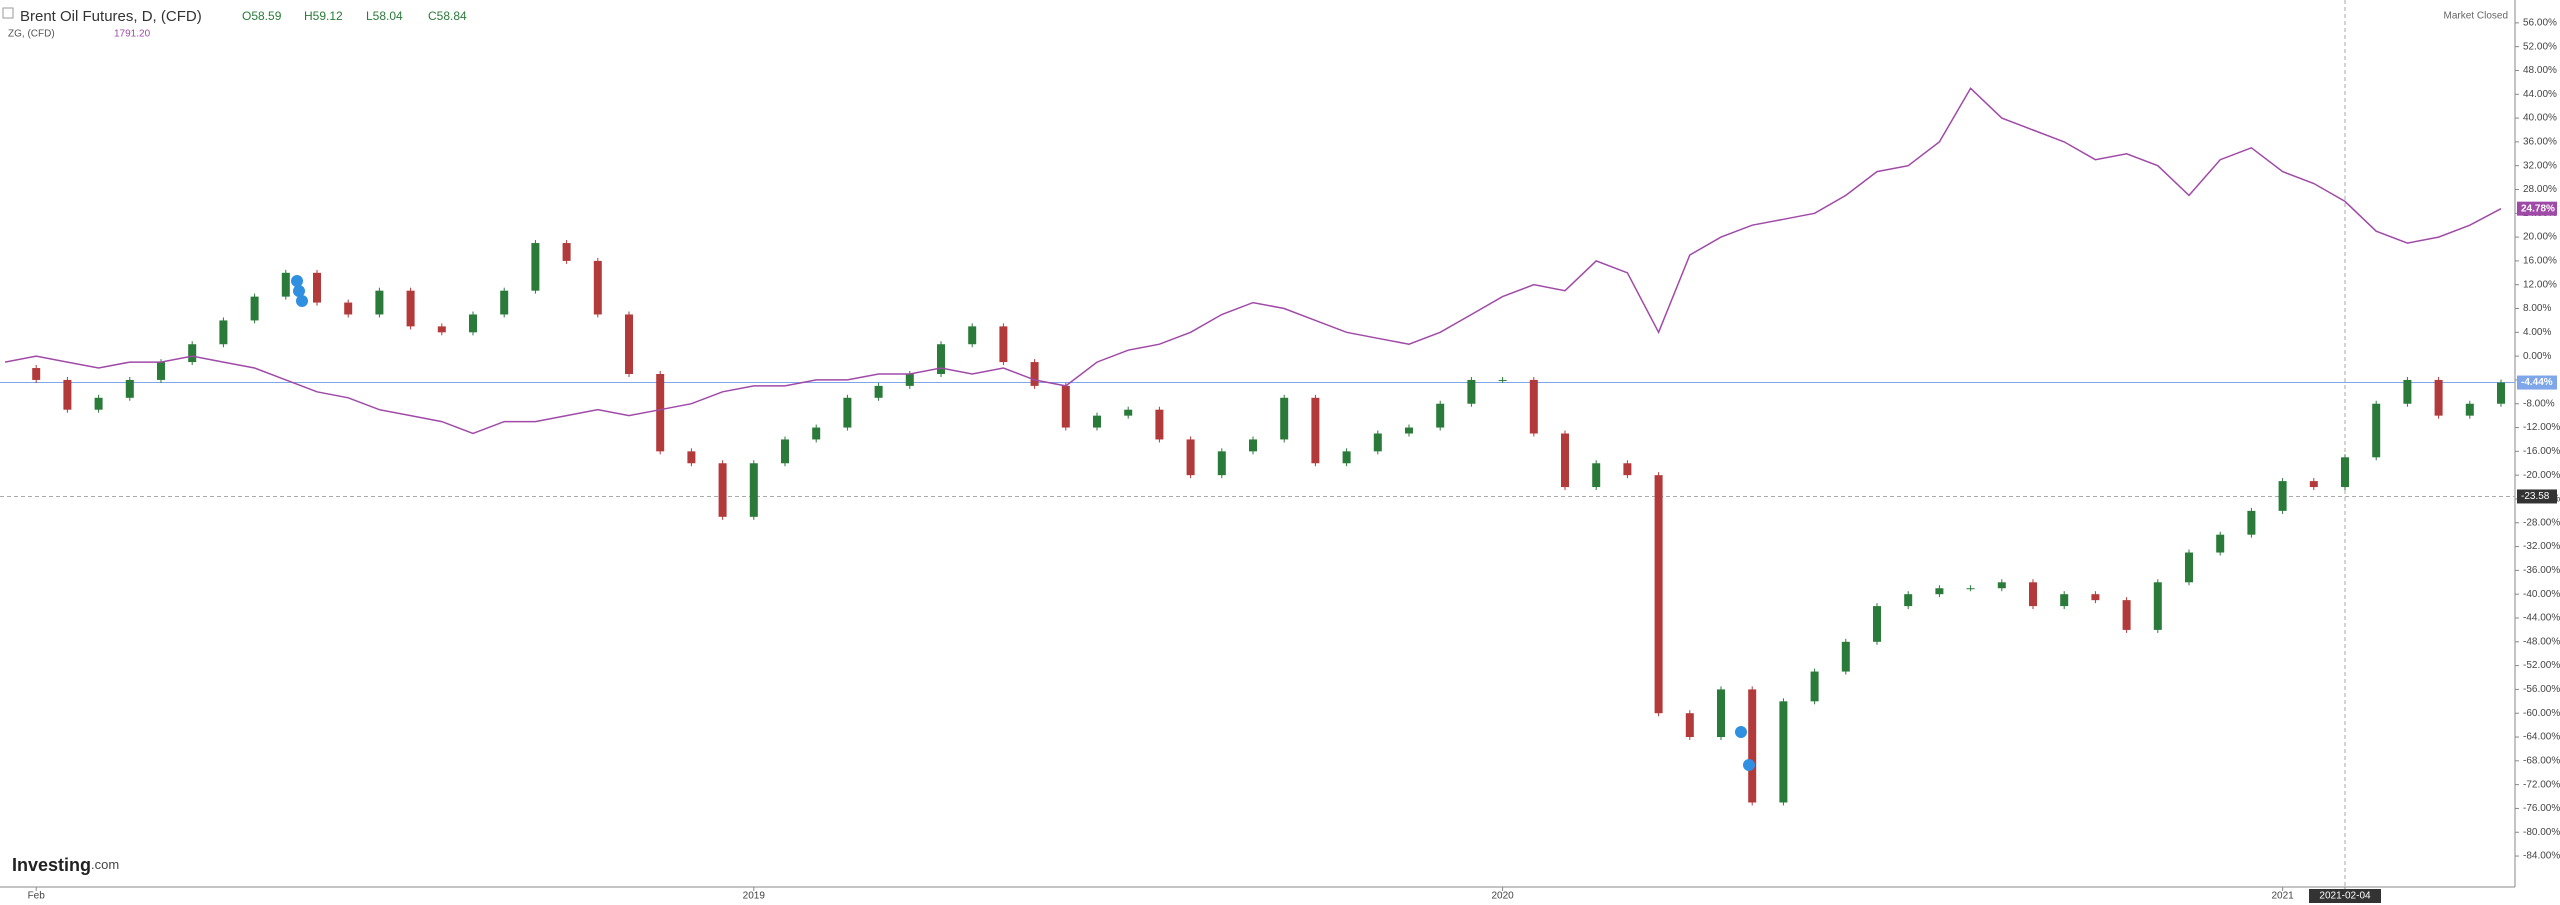 This screenshot has width=2560, height=905. What do you see at coordinates (2540, 165) in the screenshot?
I see `y-tick-label: 32.00%` at bounding box center [2540, 165].